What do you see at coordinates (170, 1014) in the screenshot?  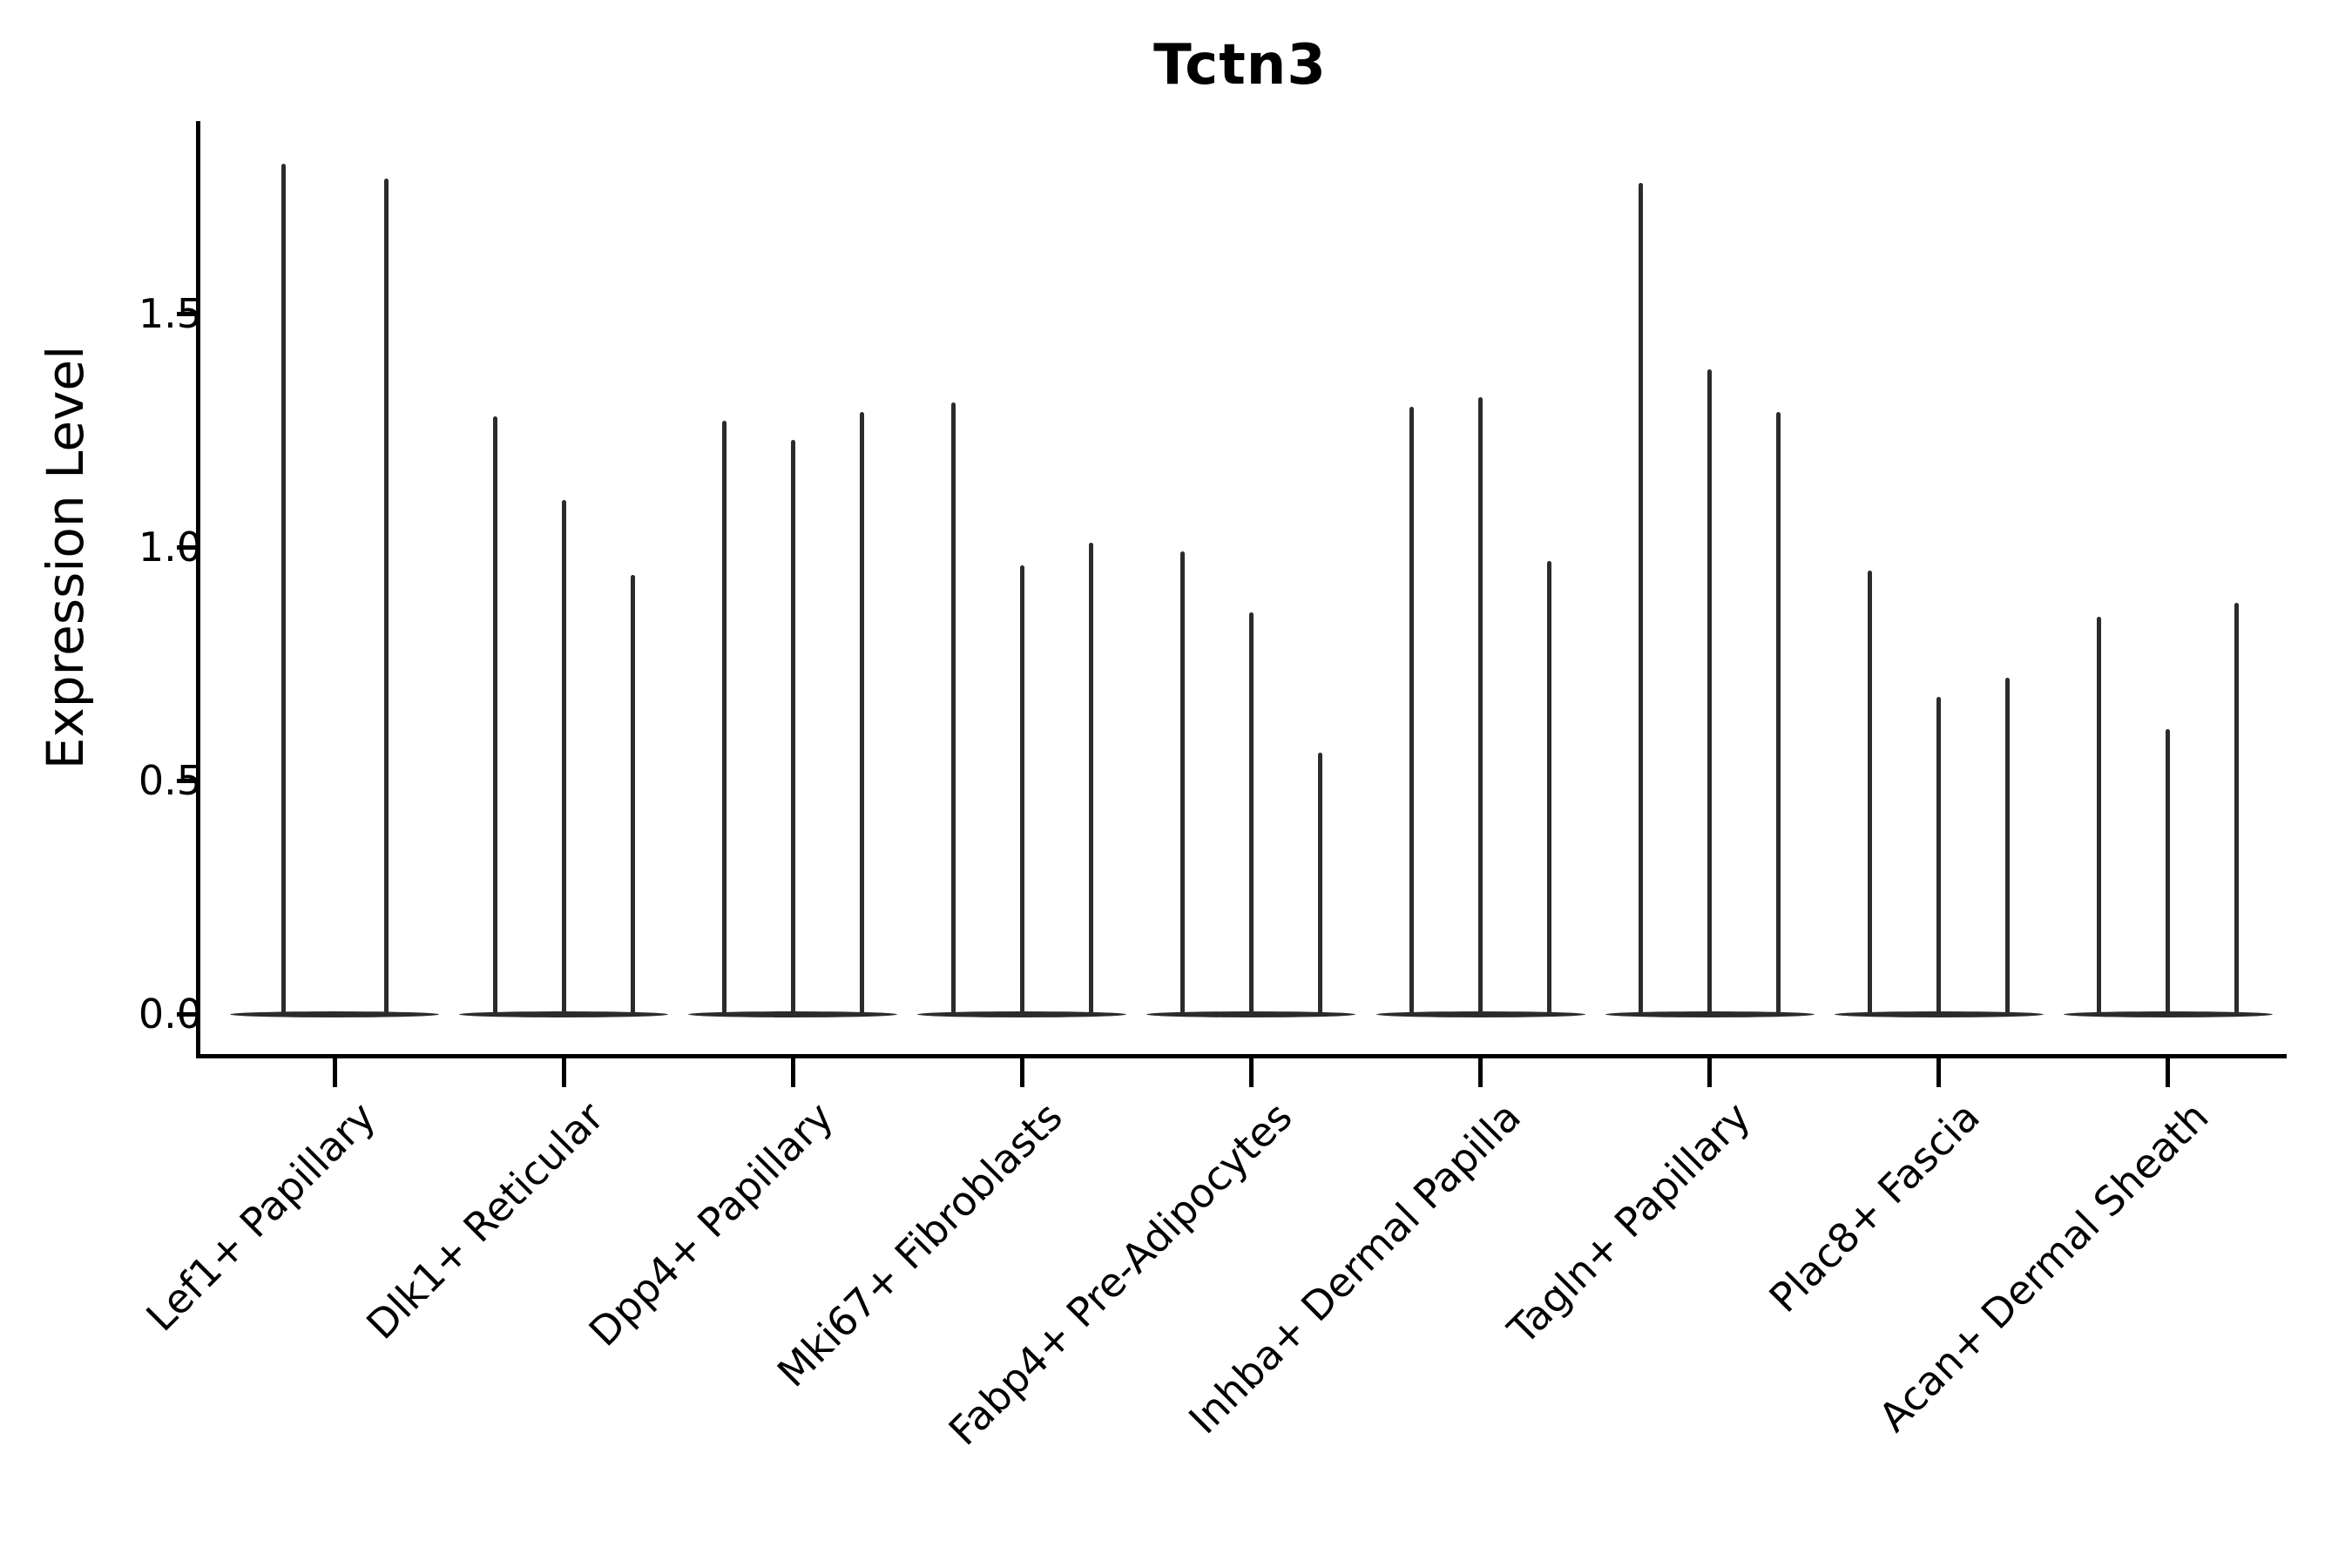 I see `y-tick-label: 0.0` at bounding box center [170, 1014].